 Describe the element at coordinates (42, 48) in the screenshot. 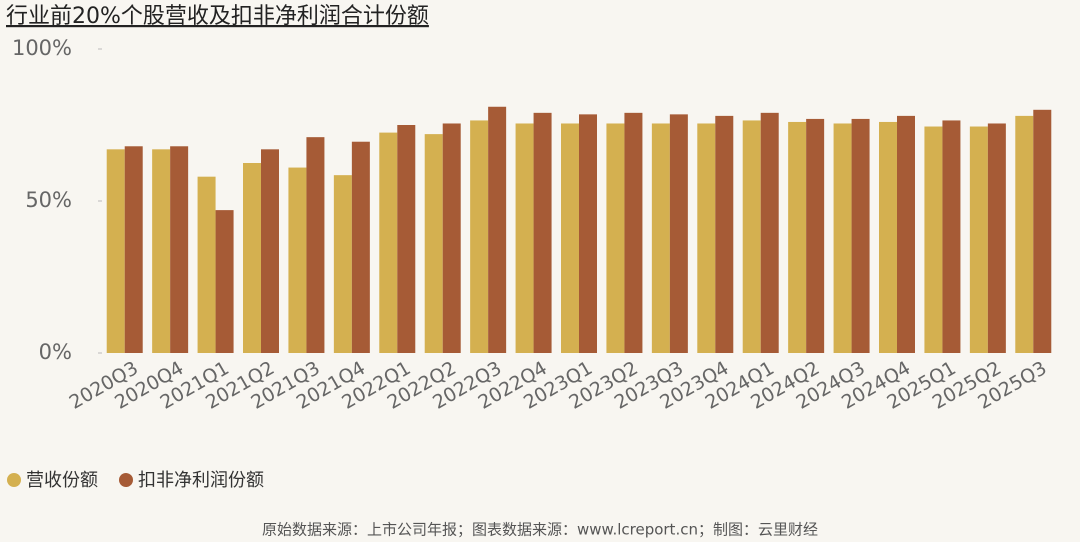

I see `y-tick-label: 100%` at that location.